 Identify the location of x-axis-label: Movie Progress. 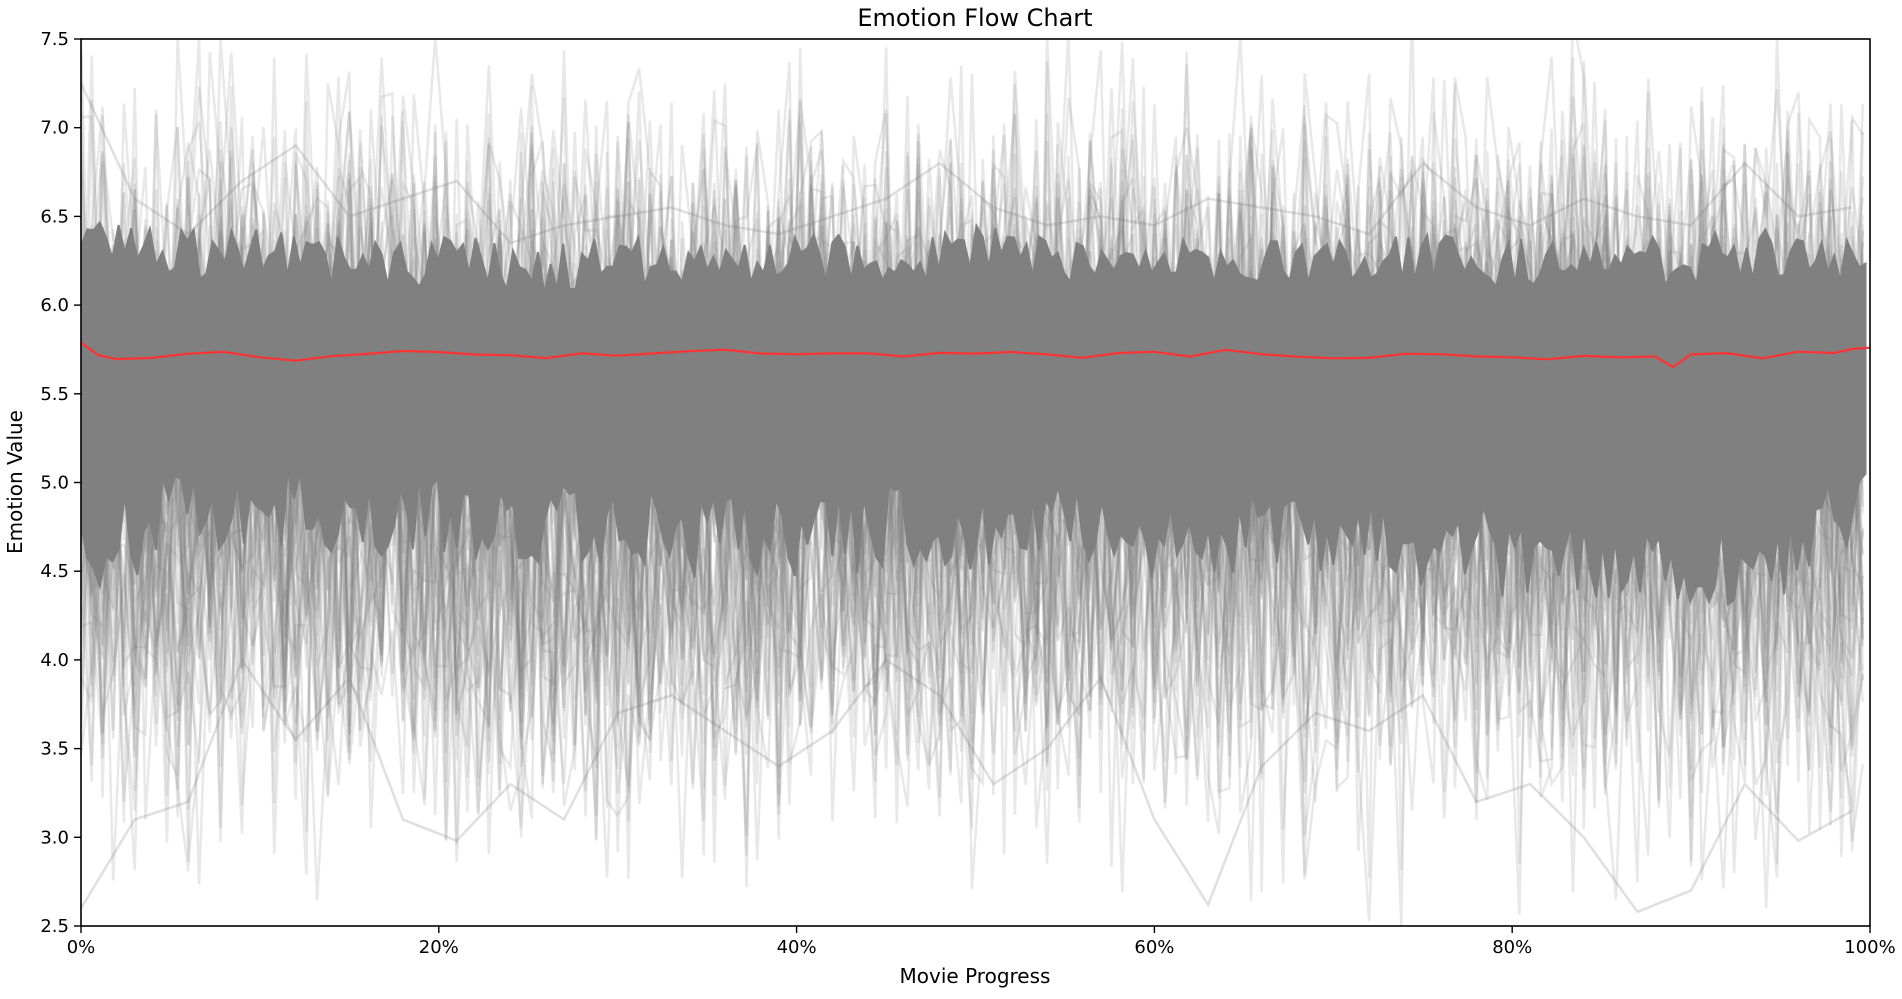
(975, 976).